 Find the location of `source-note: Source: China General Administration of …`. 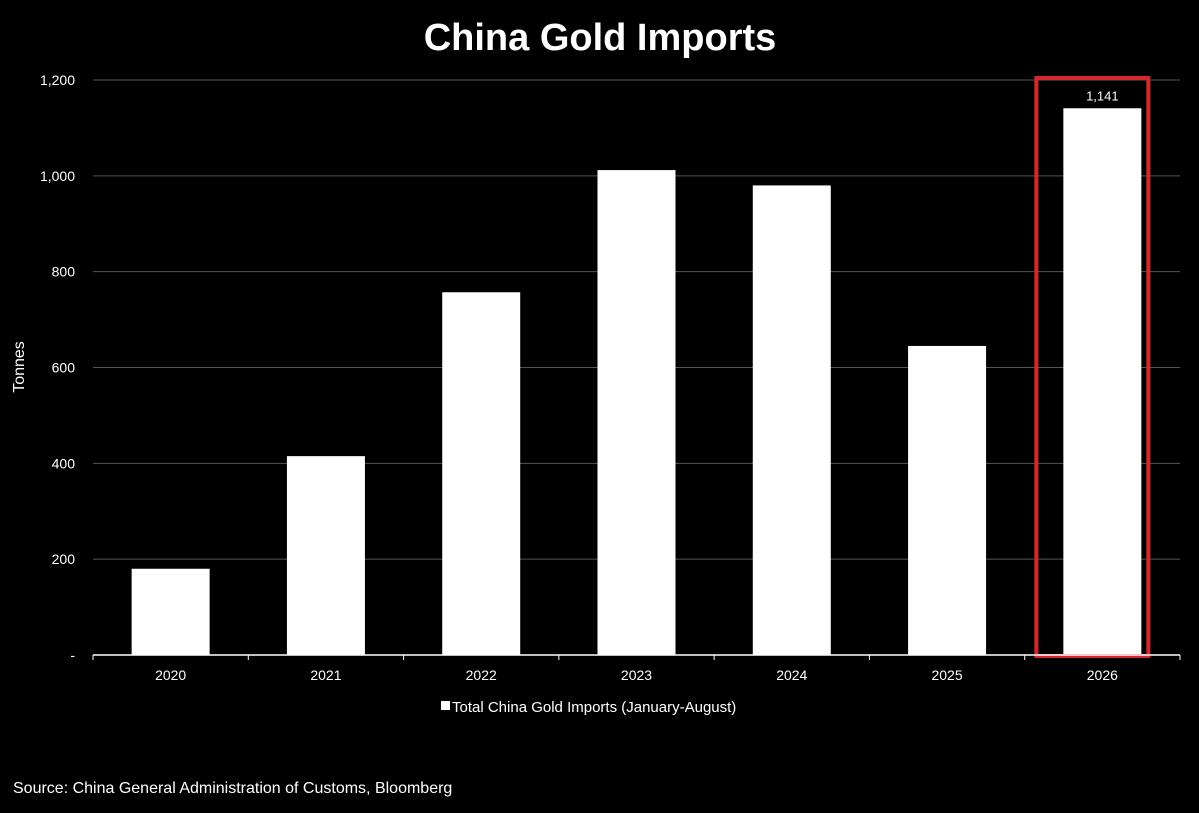

source-note: Source: China General Administration of … is located at coordinates (232, 788).